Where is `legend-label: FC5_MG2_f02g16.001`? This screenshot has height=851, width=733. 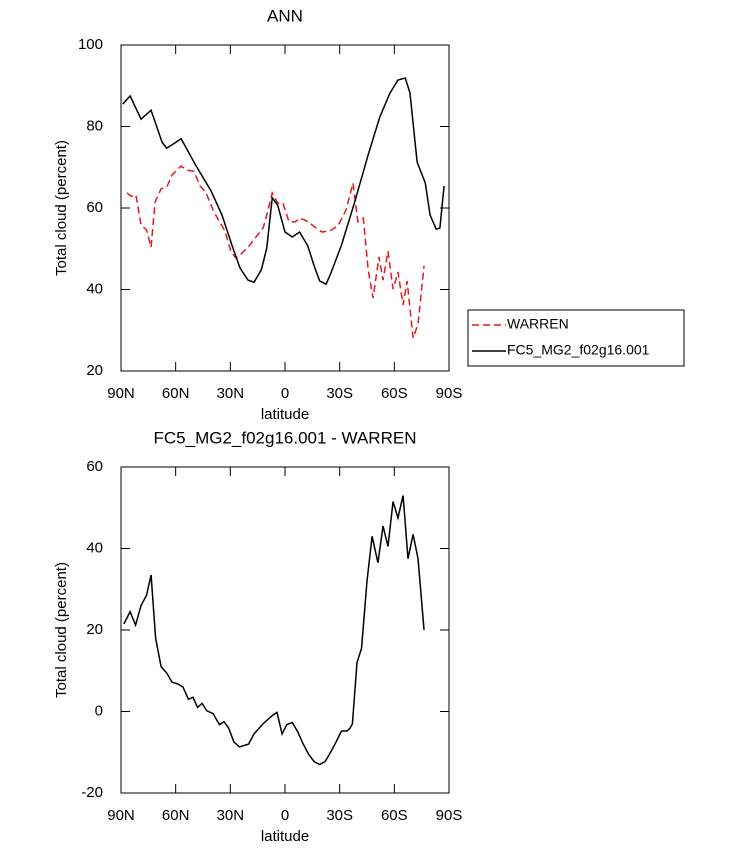
legend-label: FC5_MG2_f02g16.001 is located at coordinates (578, 350).